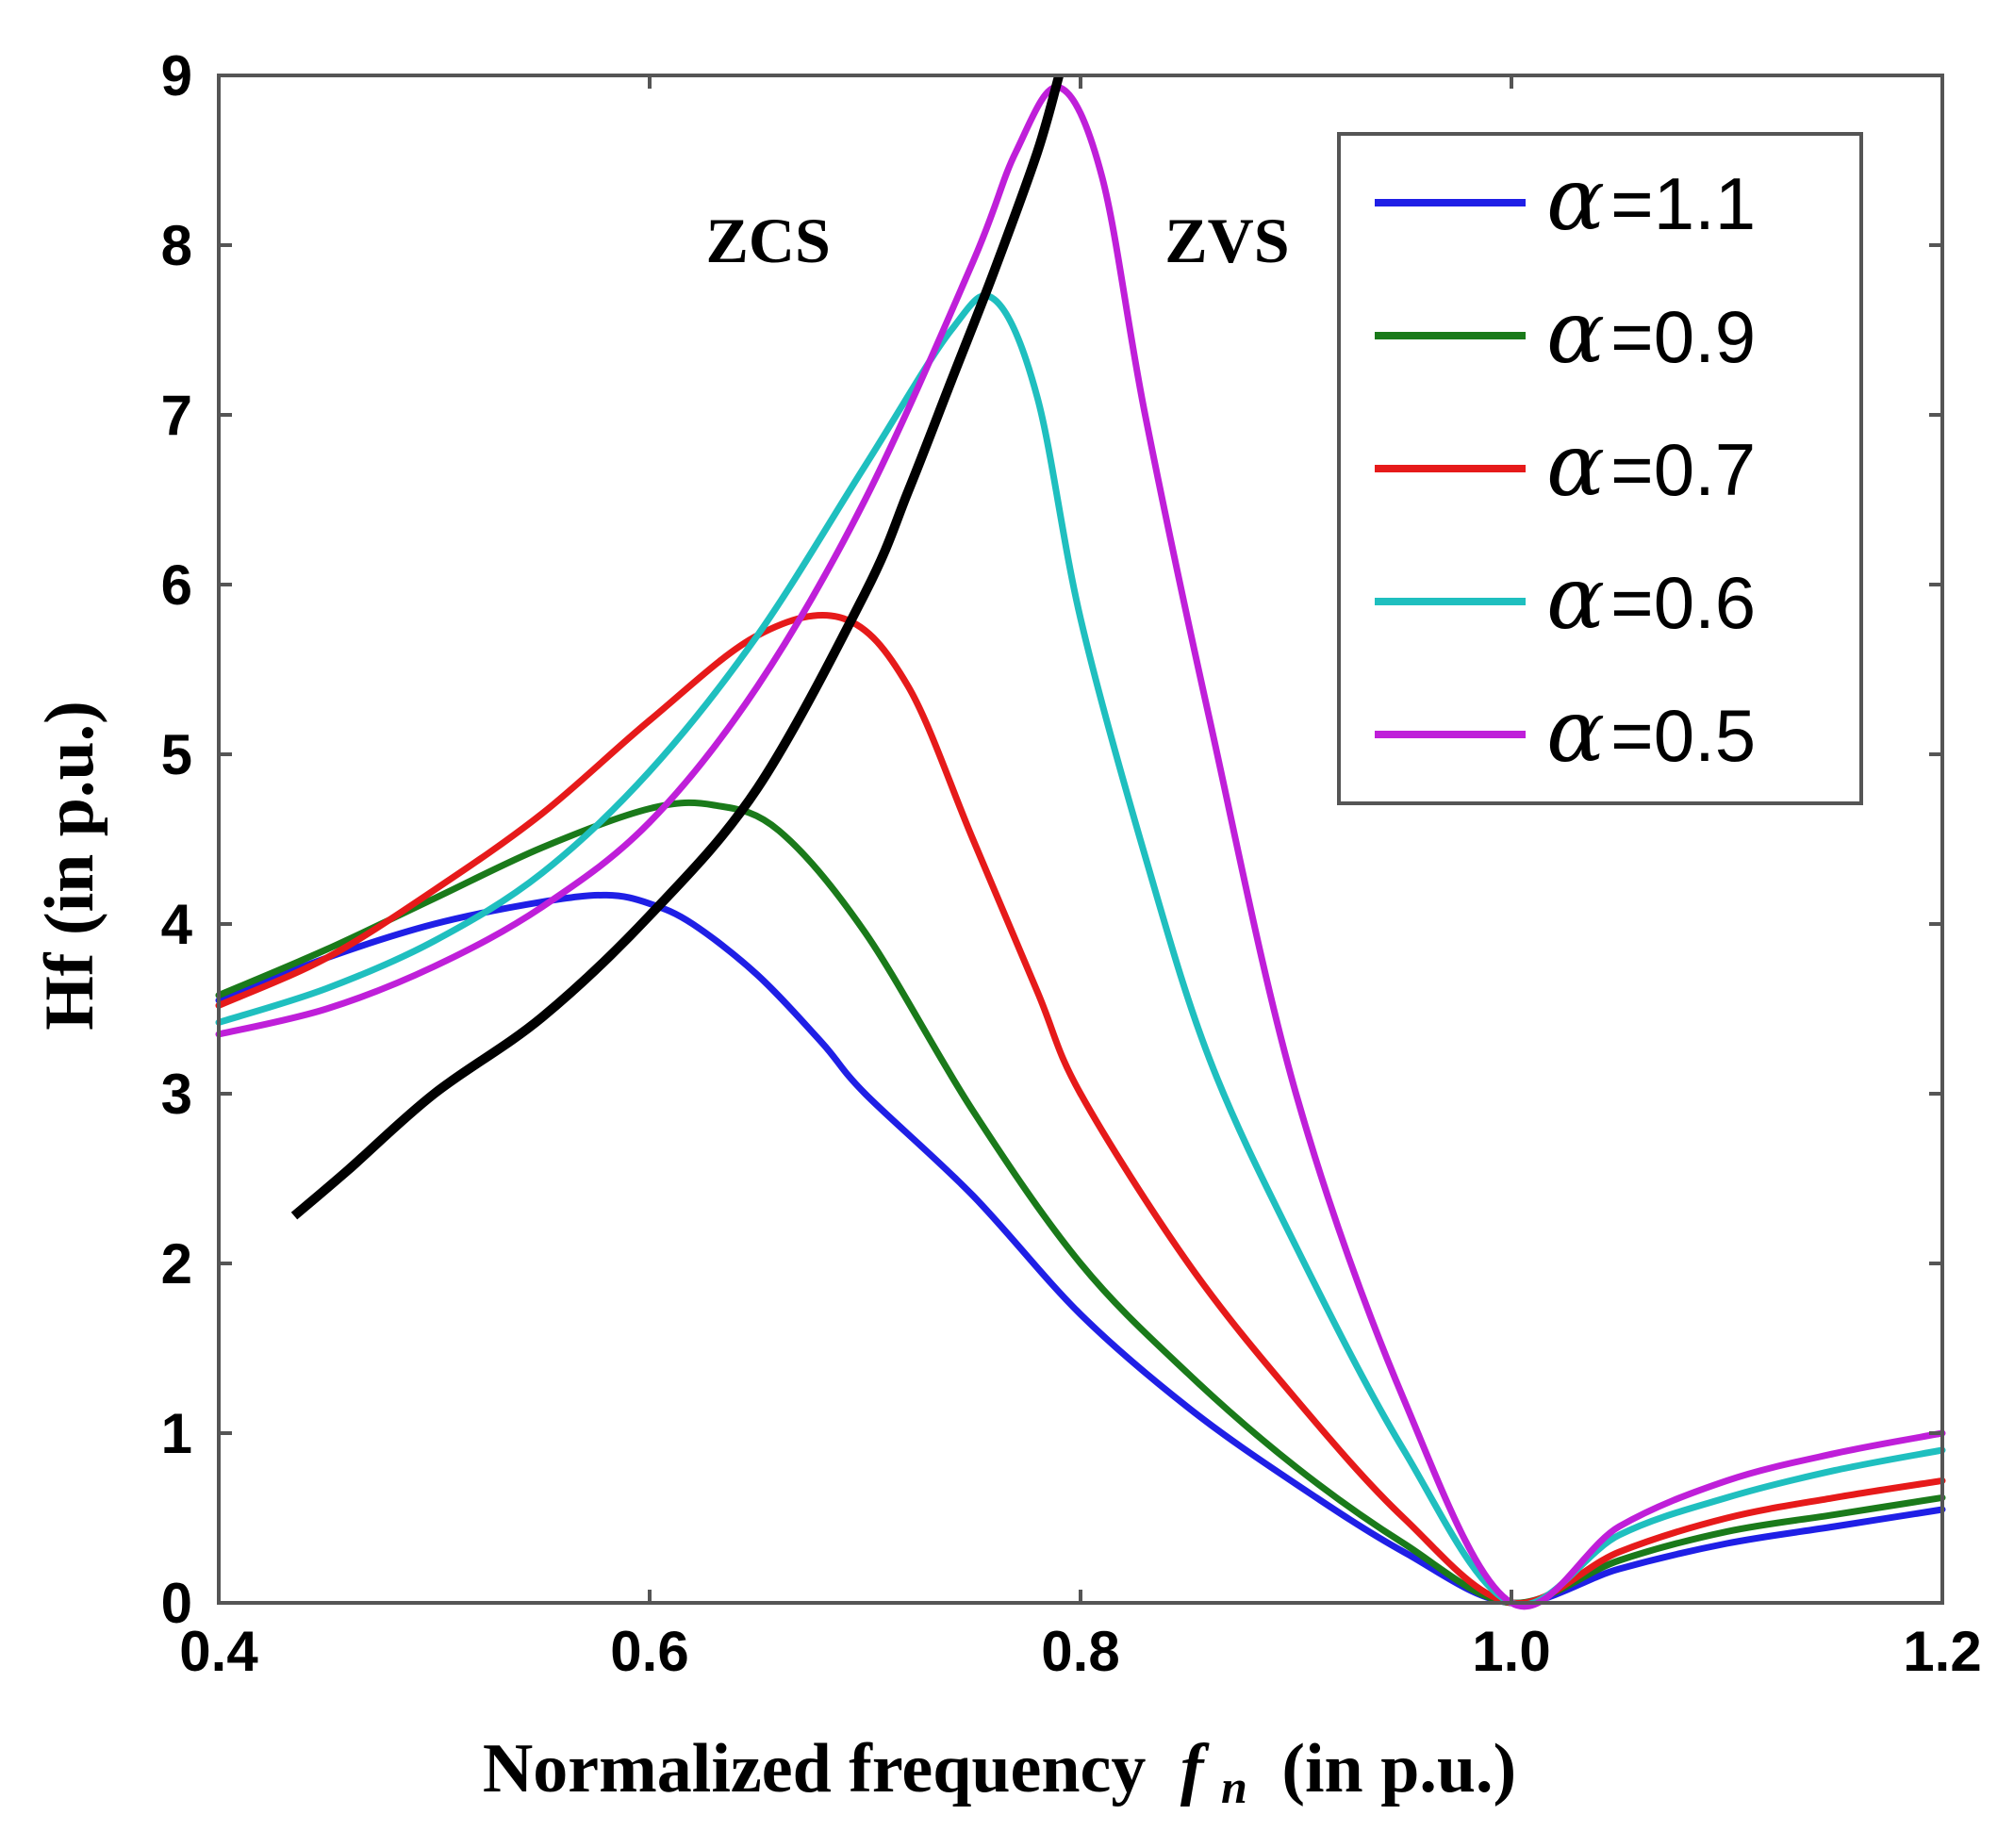 This screenshot has height=1848, width=2014. I want to click on y-tick-label: 8, so click(176, 245).